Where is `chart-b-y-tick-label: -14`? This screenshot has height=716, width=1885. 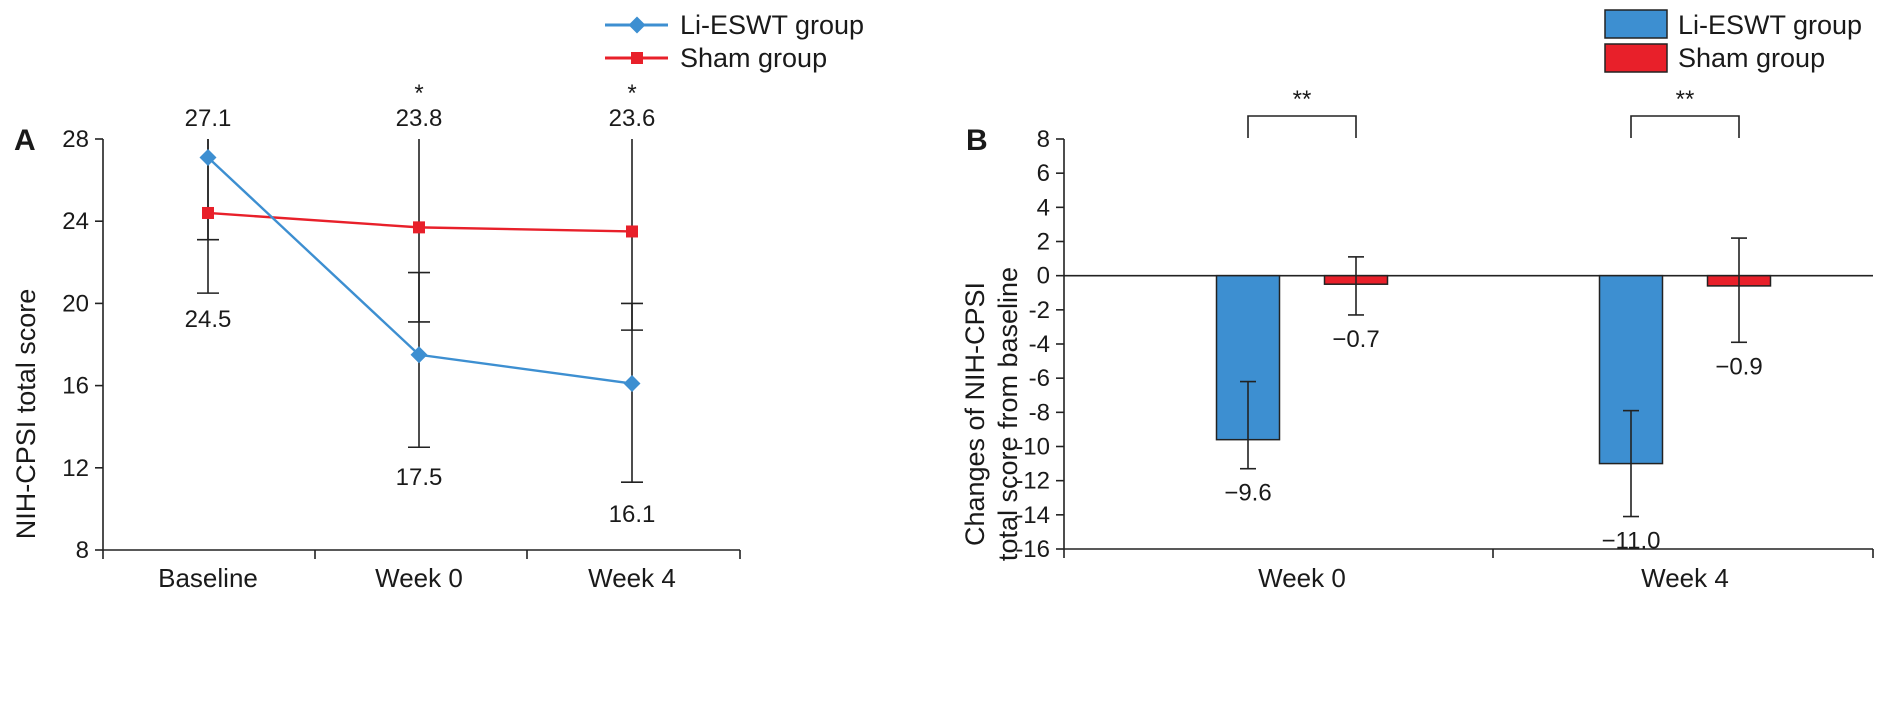
chart-b-y-tick-label: -14 is located at coordinates (1032, 515).